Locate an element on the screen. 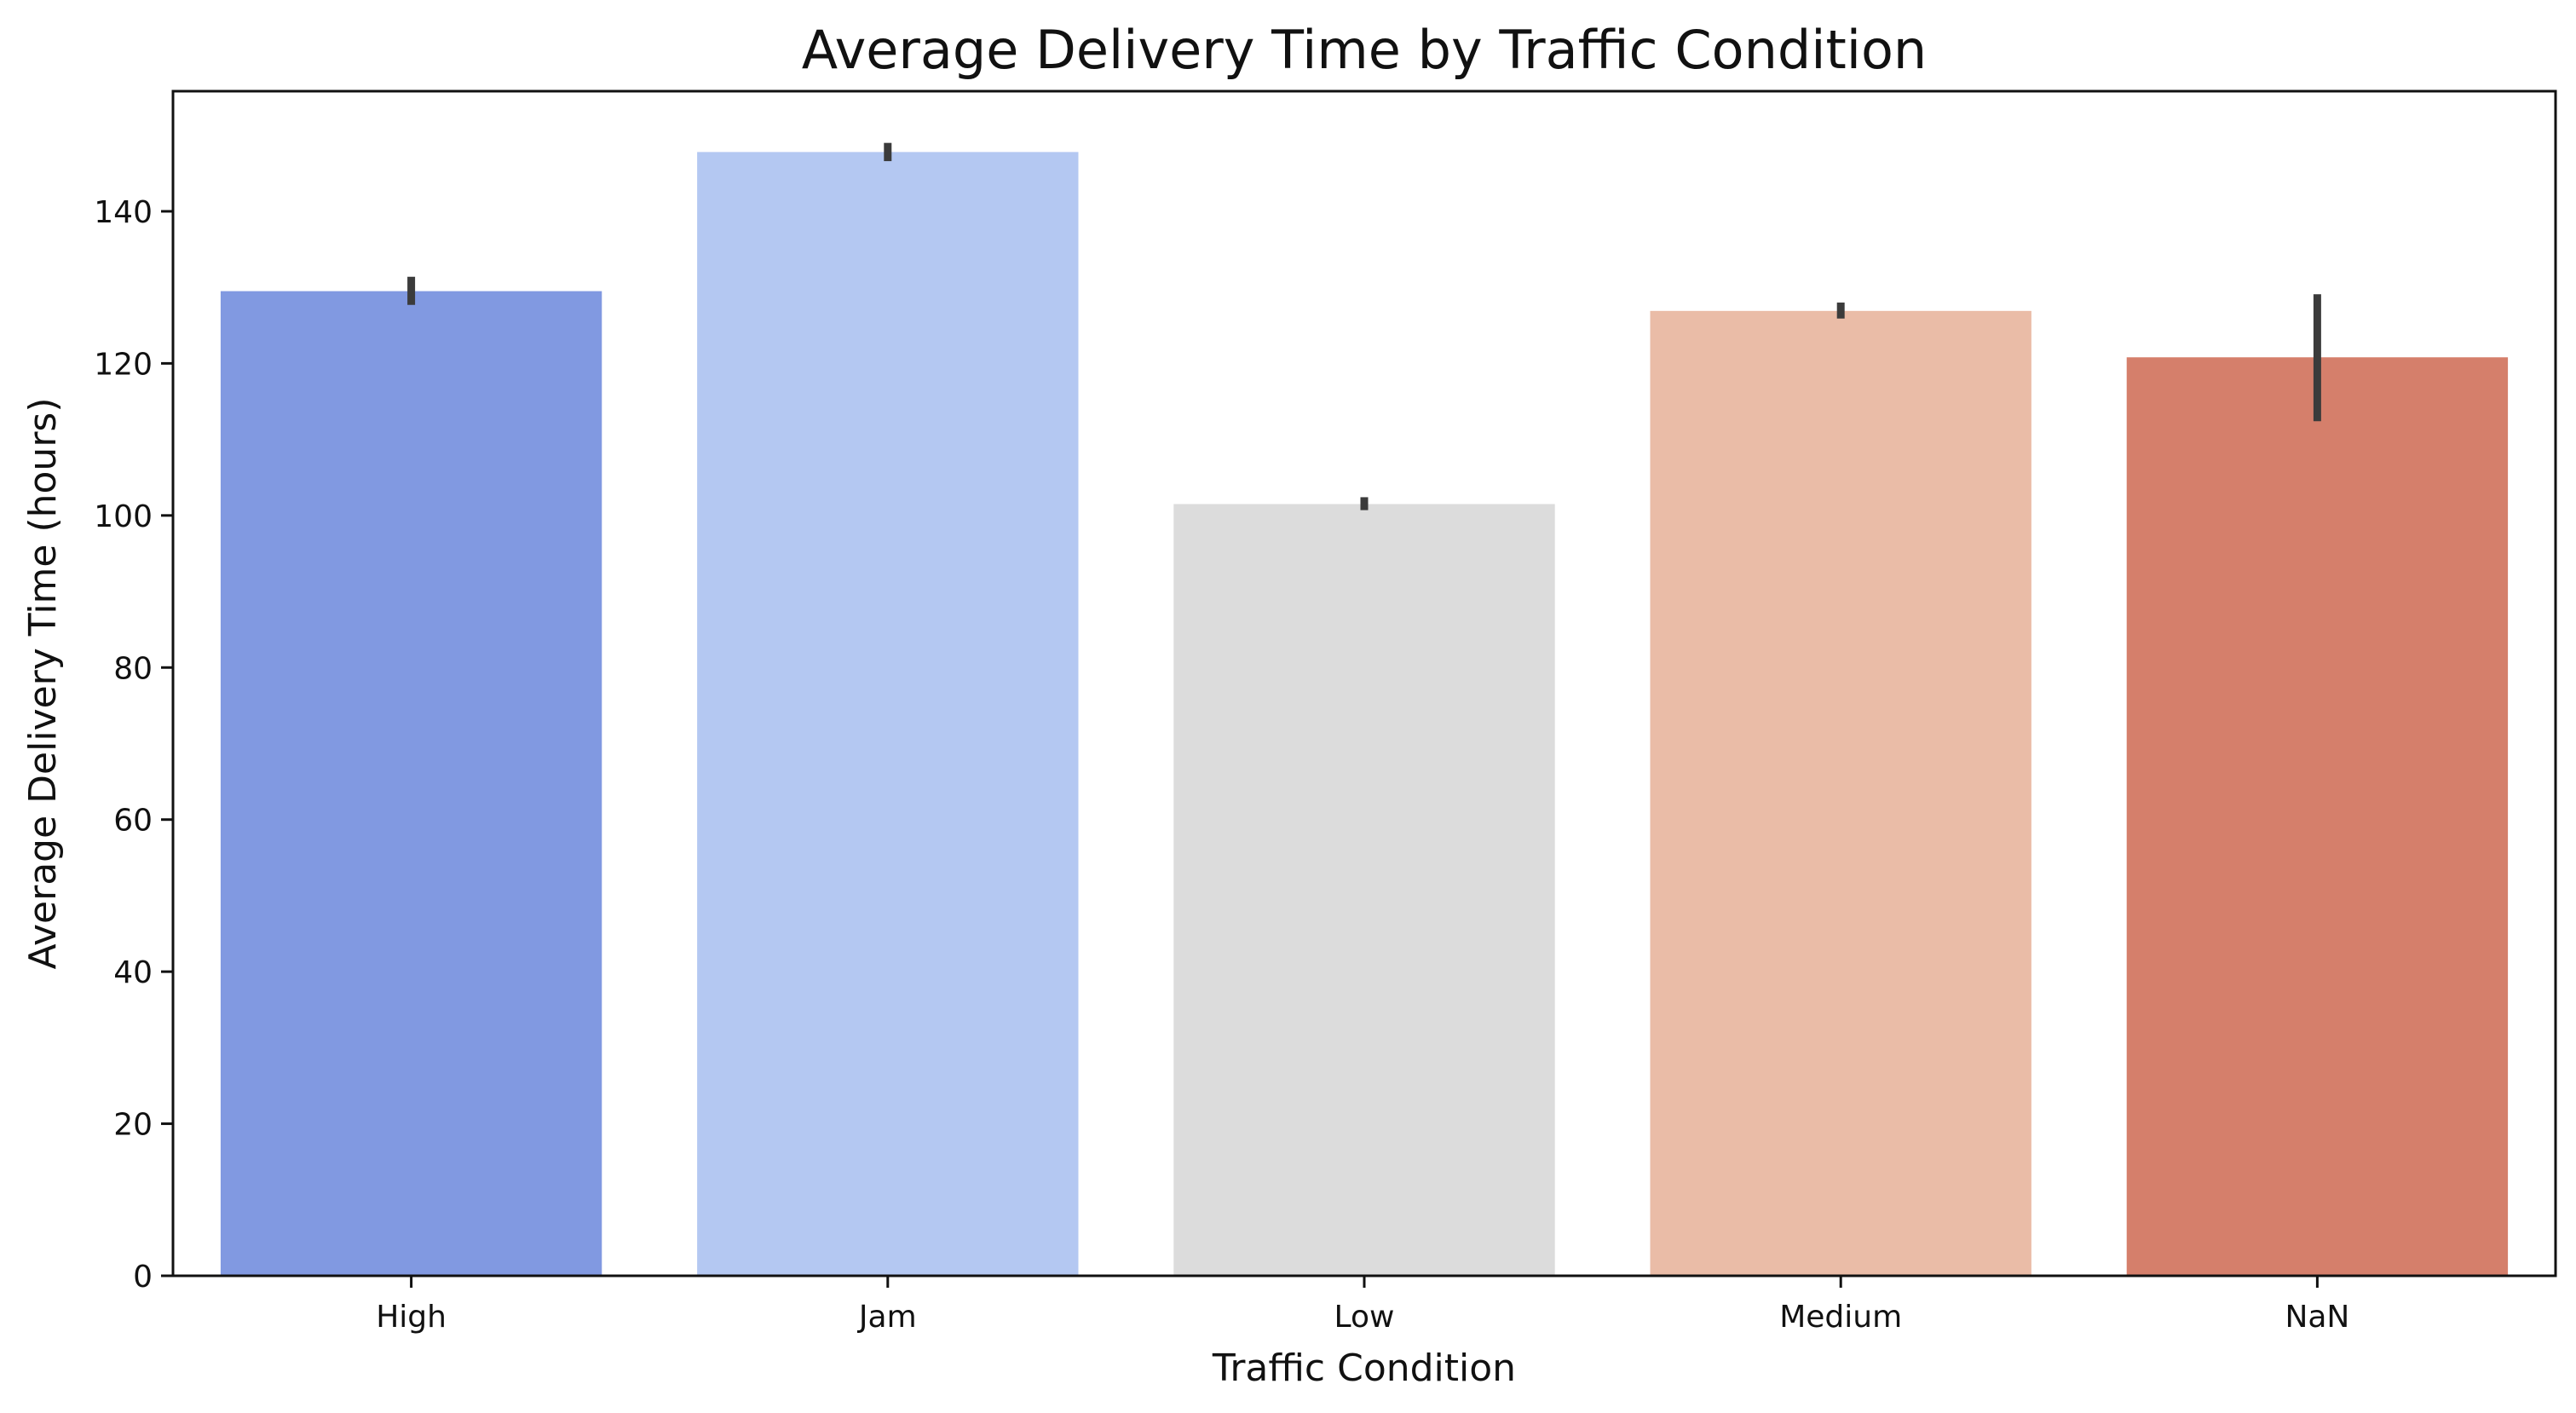  bar-nan is located at coordinates (2317, 817).